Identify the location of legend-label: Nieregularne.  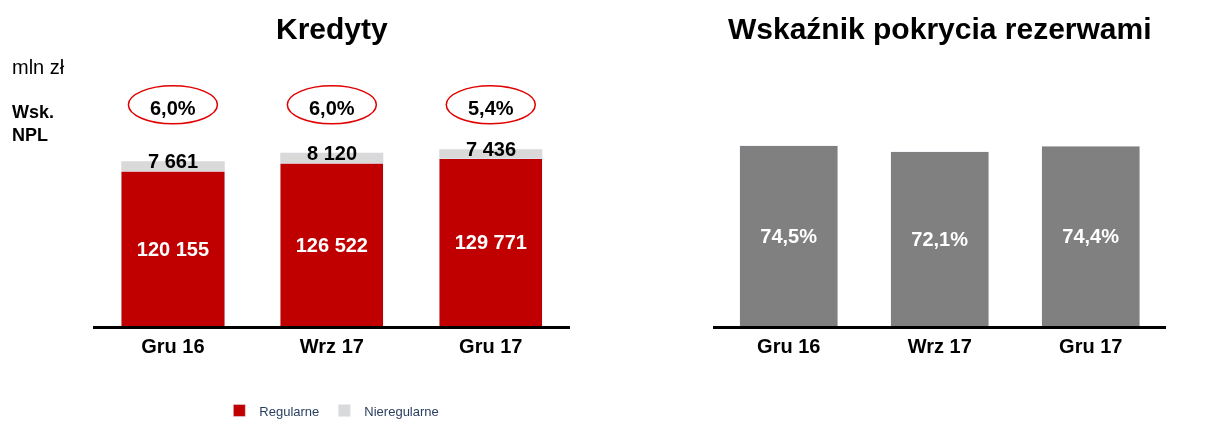
(401, 411).